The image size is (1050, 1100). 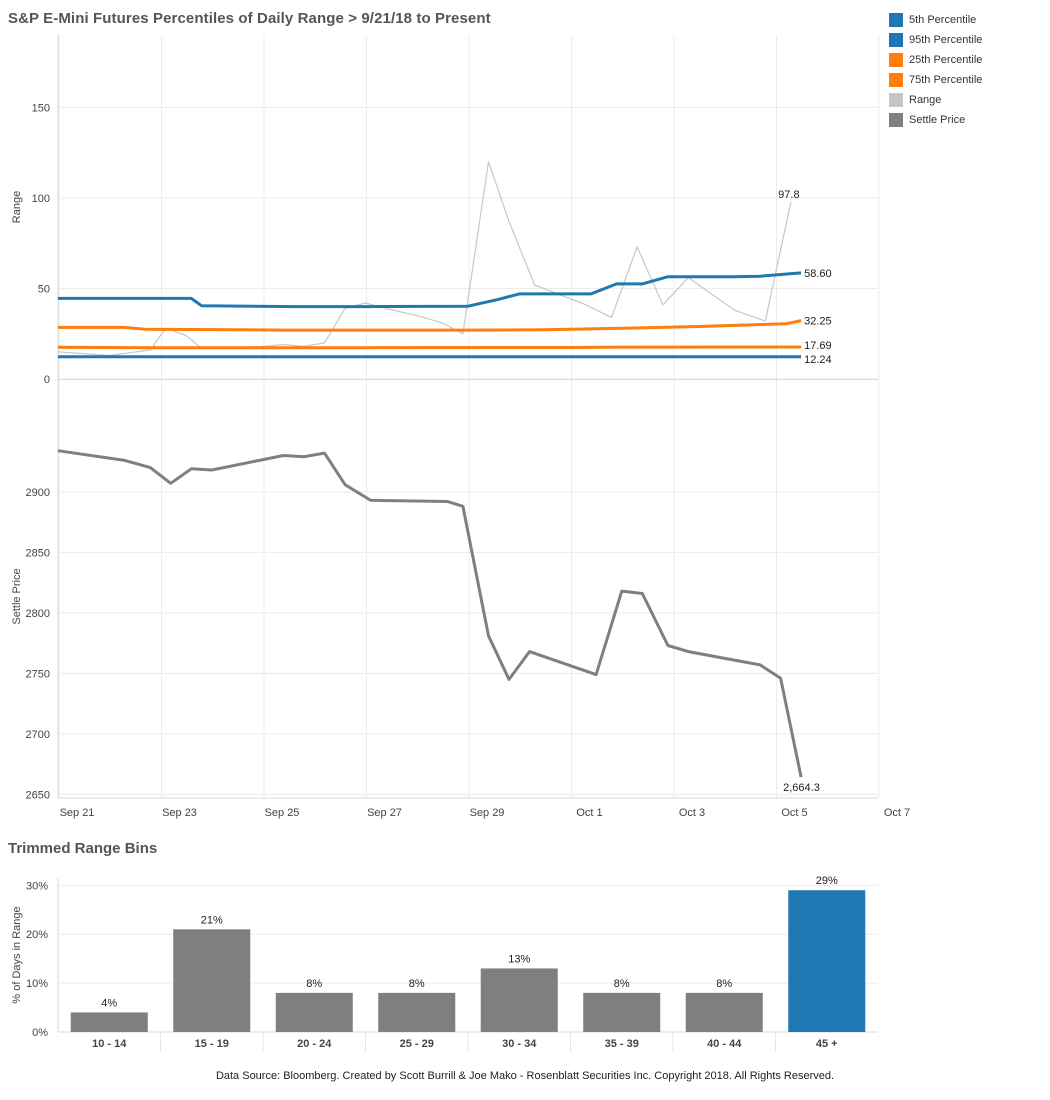 What do you see at coordinates (212, 920) in the screenshot?
I see `bar-value-label: 21%` at bounding box center [212, 920].